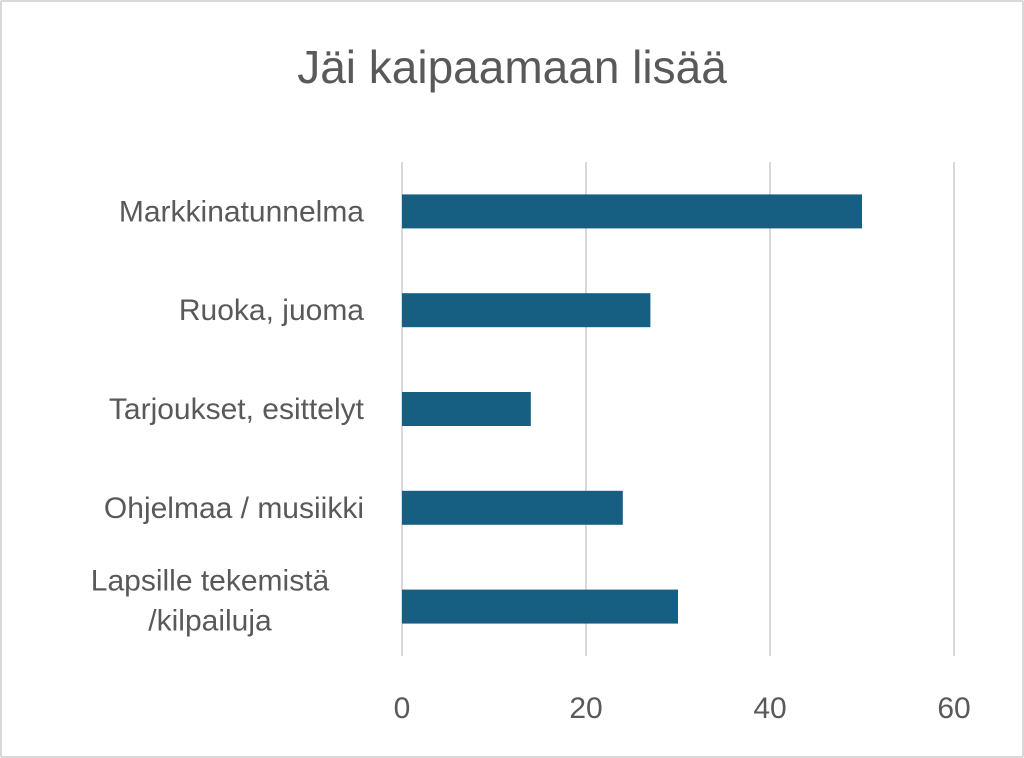 This screenshot has width=1024, height=758. What do you see at coordinates (210, 581) in the screenshot?
I see `category-label-line: Lapsille tekemistä` at bounding box center [210, 581].